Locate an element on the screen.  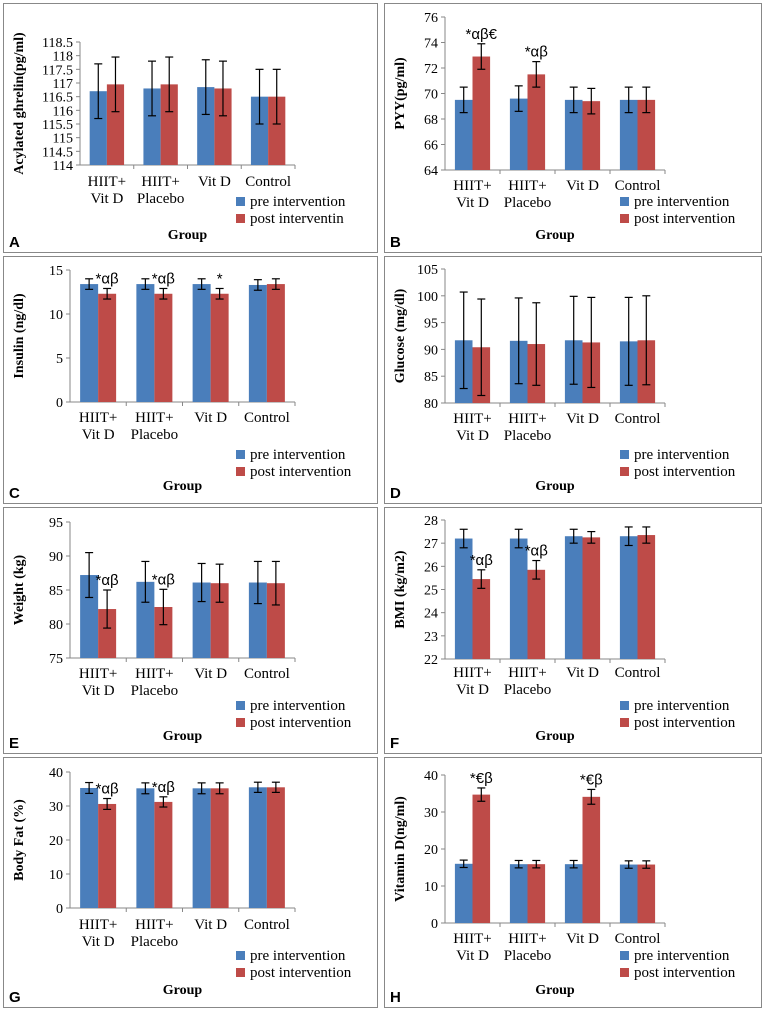
y-tick-label: 114.5 is located at coordinates (57, 152).